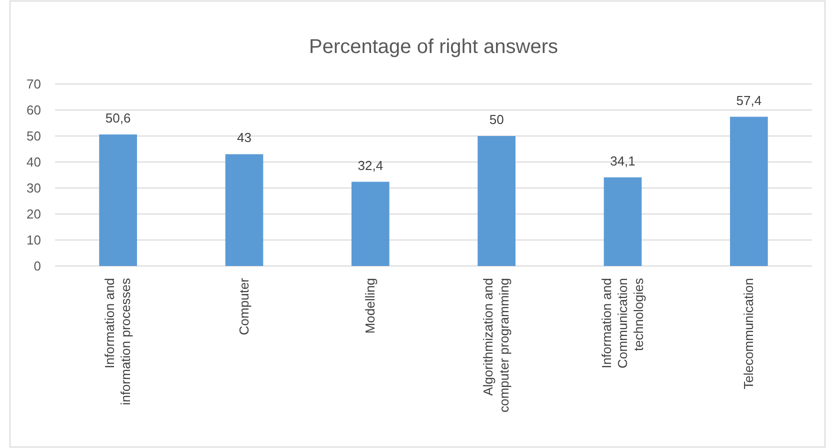 Image resolution: width=827 pixels, height=448 pixels. What do you see at coordinates (623, 160) in the screenshot?
I see `data-label: 34,1` at bounding box center [623, 160].